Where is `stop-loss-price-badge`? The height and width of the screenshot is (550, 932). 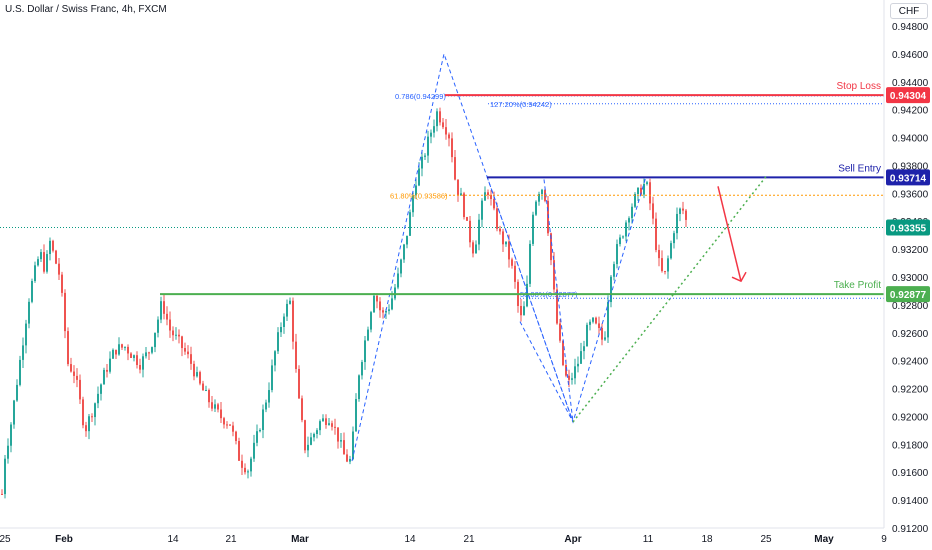 stop-loss-price-badge is located at coordinates (908, 95).